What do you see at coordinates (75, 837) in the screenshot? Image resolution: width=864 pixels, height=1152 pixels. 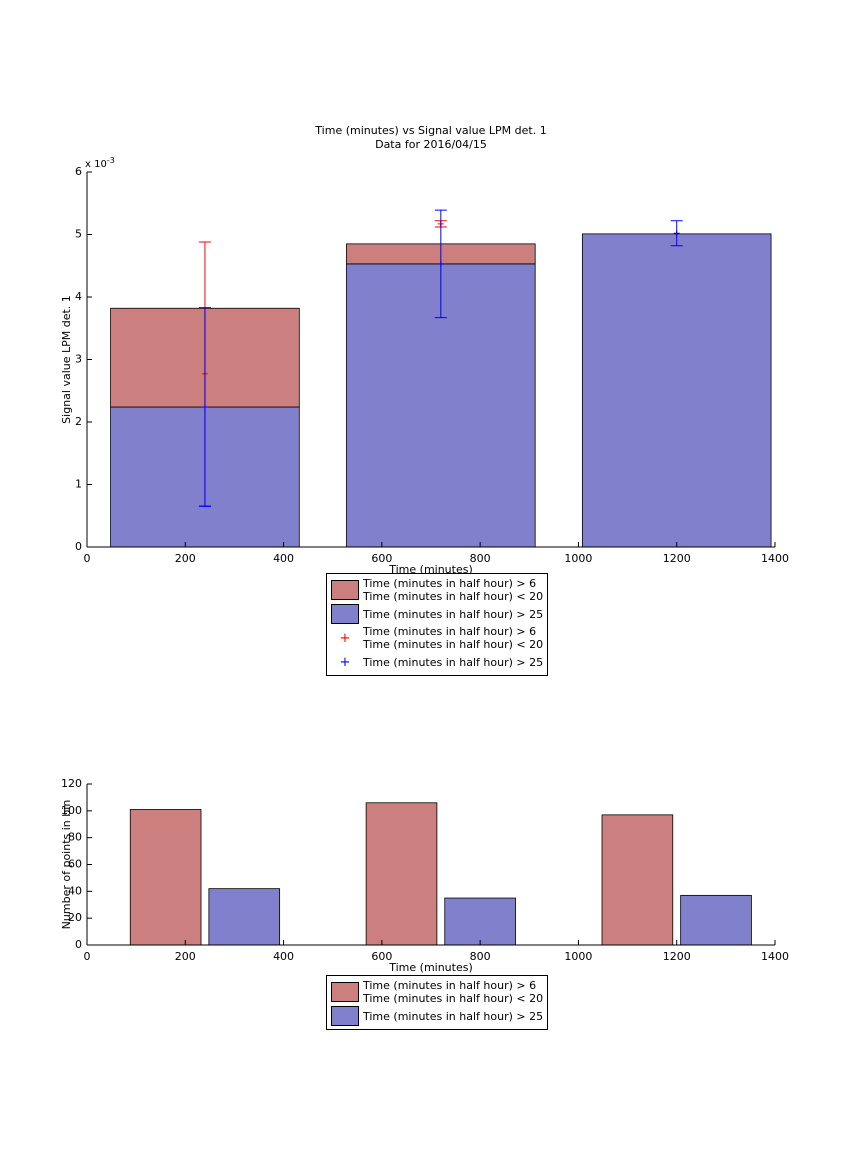 I see `y-tick-label: 80` at bounding box center [75, 837].